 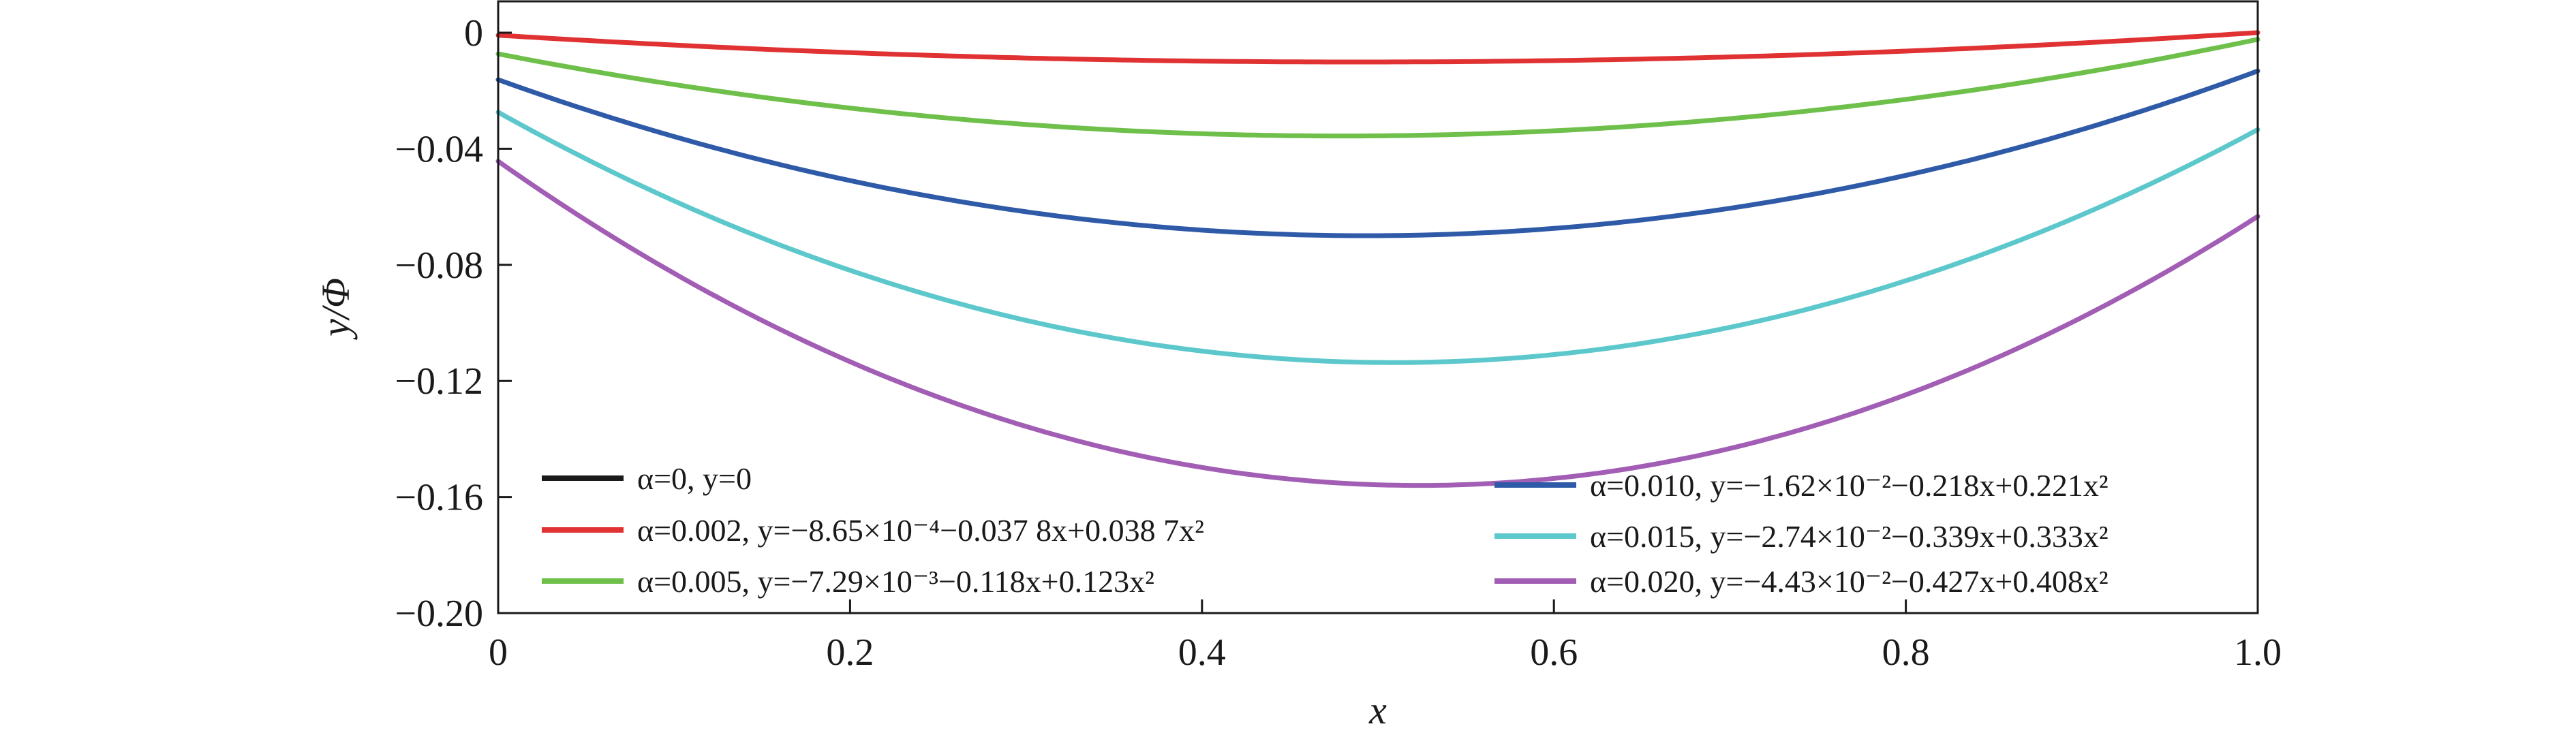 I want to click on legend-label-3: α=0.010, y=−1.62×10⁻²−0.218x+0.221x², so click(x=1849, y=485).